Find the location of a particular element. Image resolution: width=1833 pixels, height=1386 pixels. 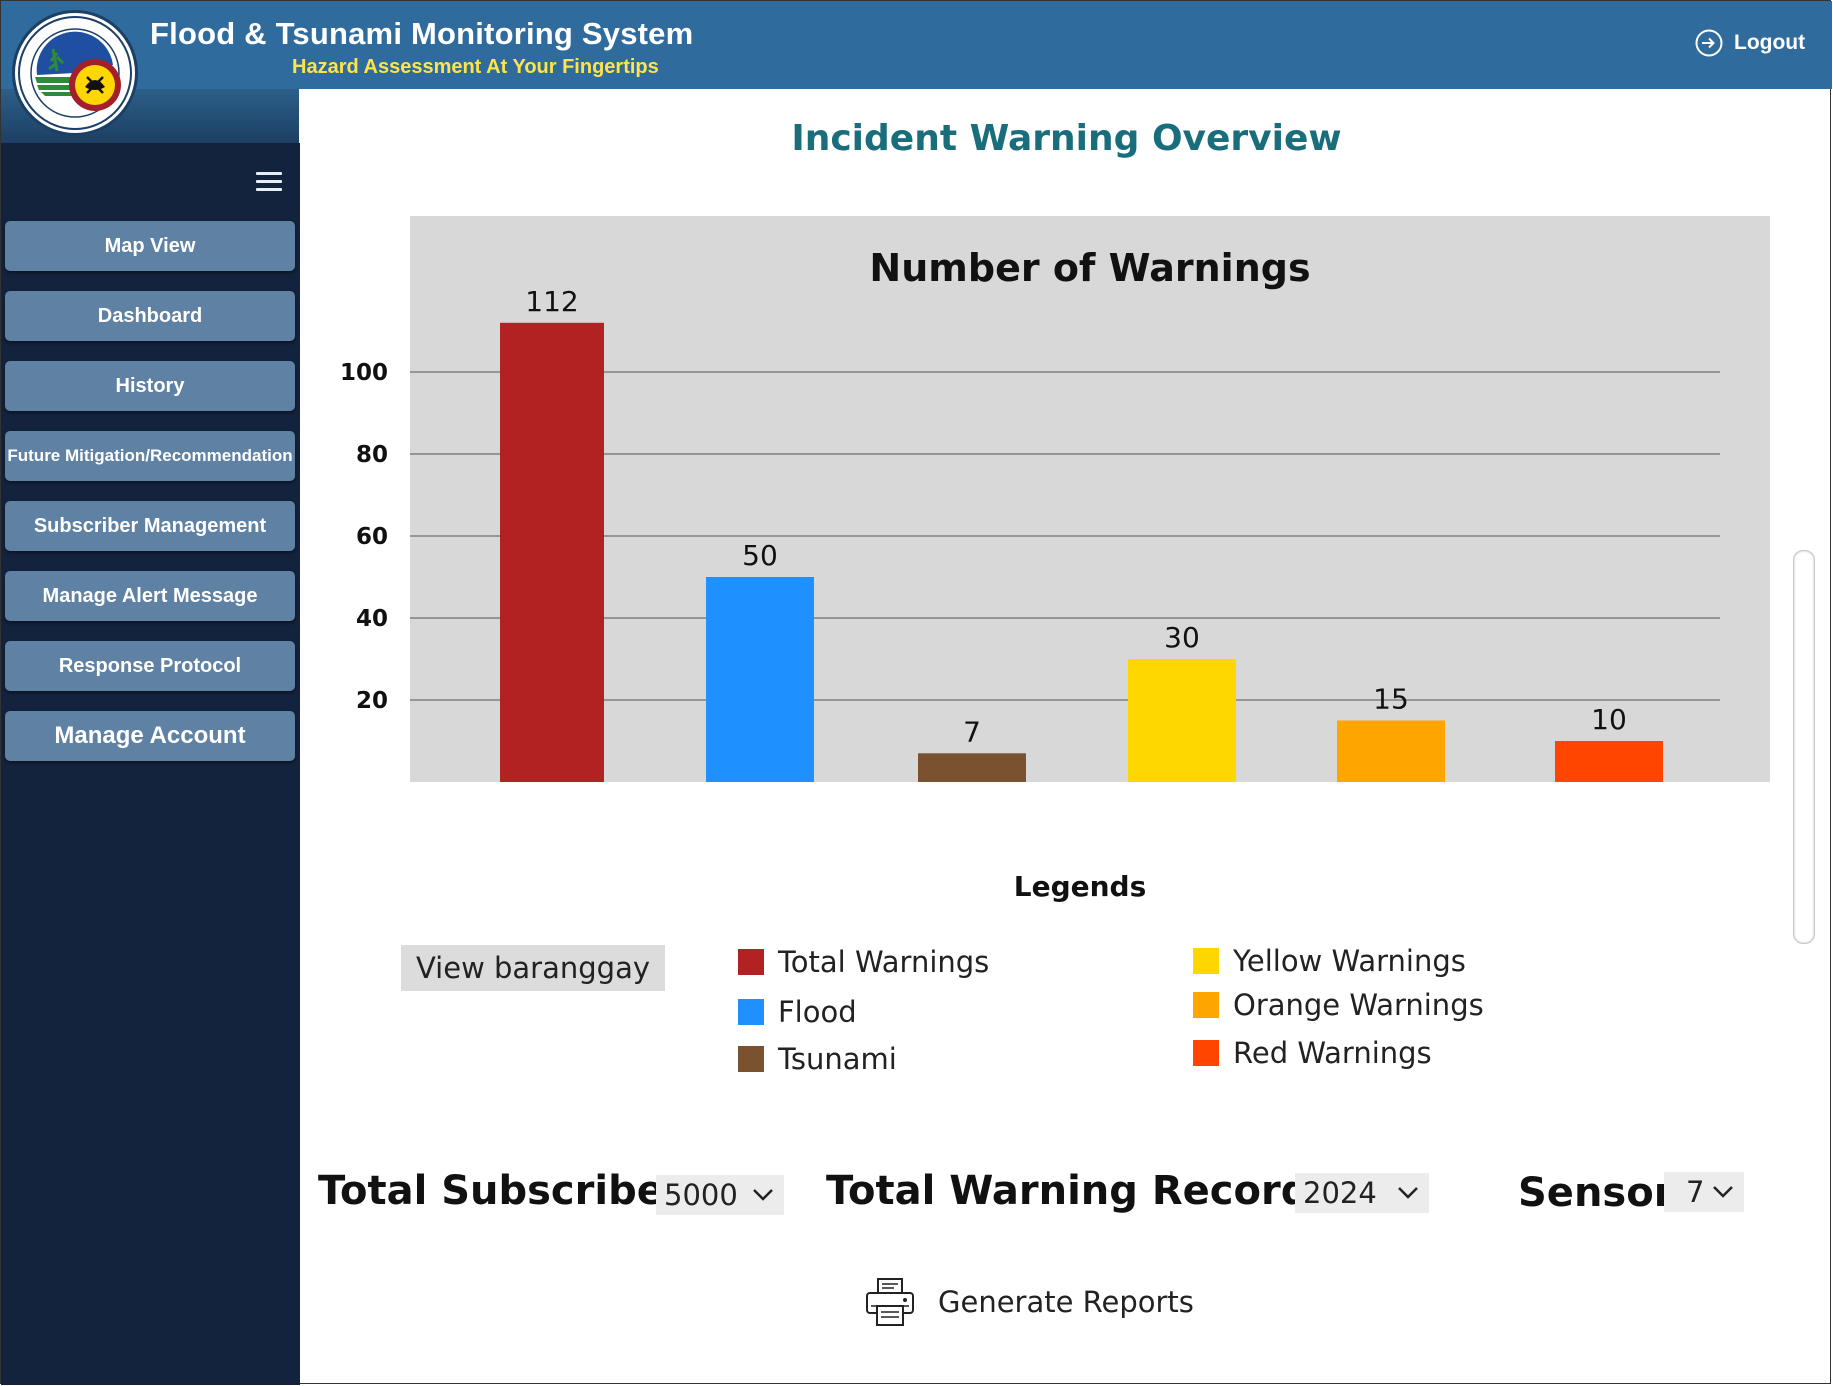

chart-title: Number of Warnings is located at coordinates (1090, 268).